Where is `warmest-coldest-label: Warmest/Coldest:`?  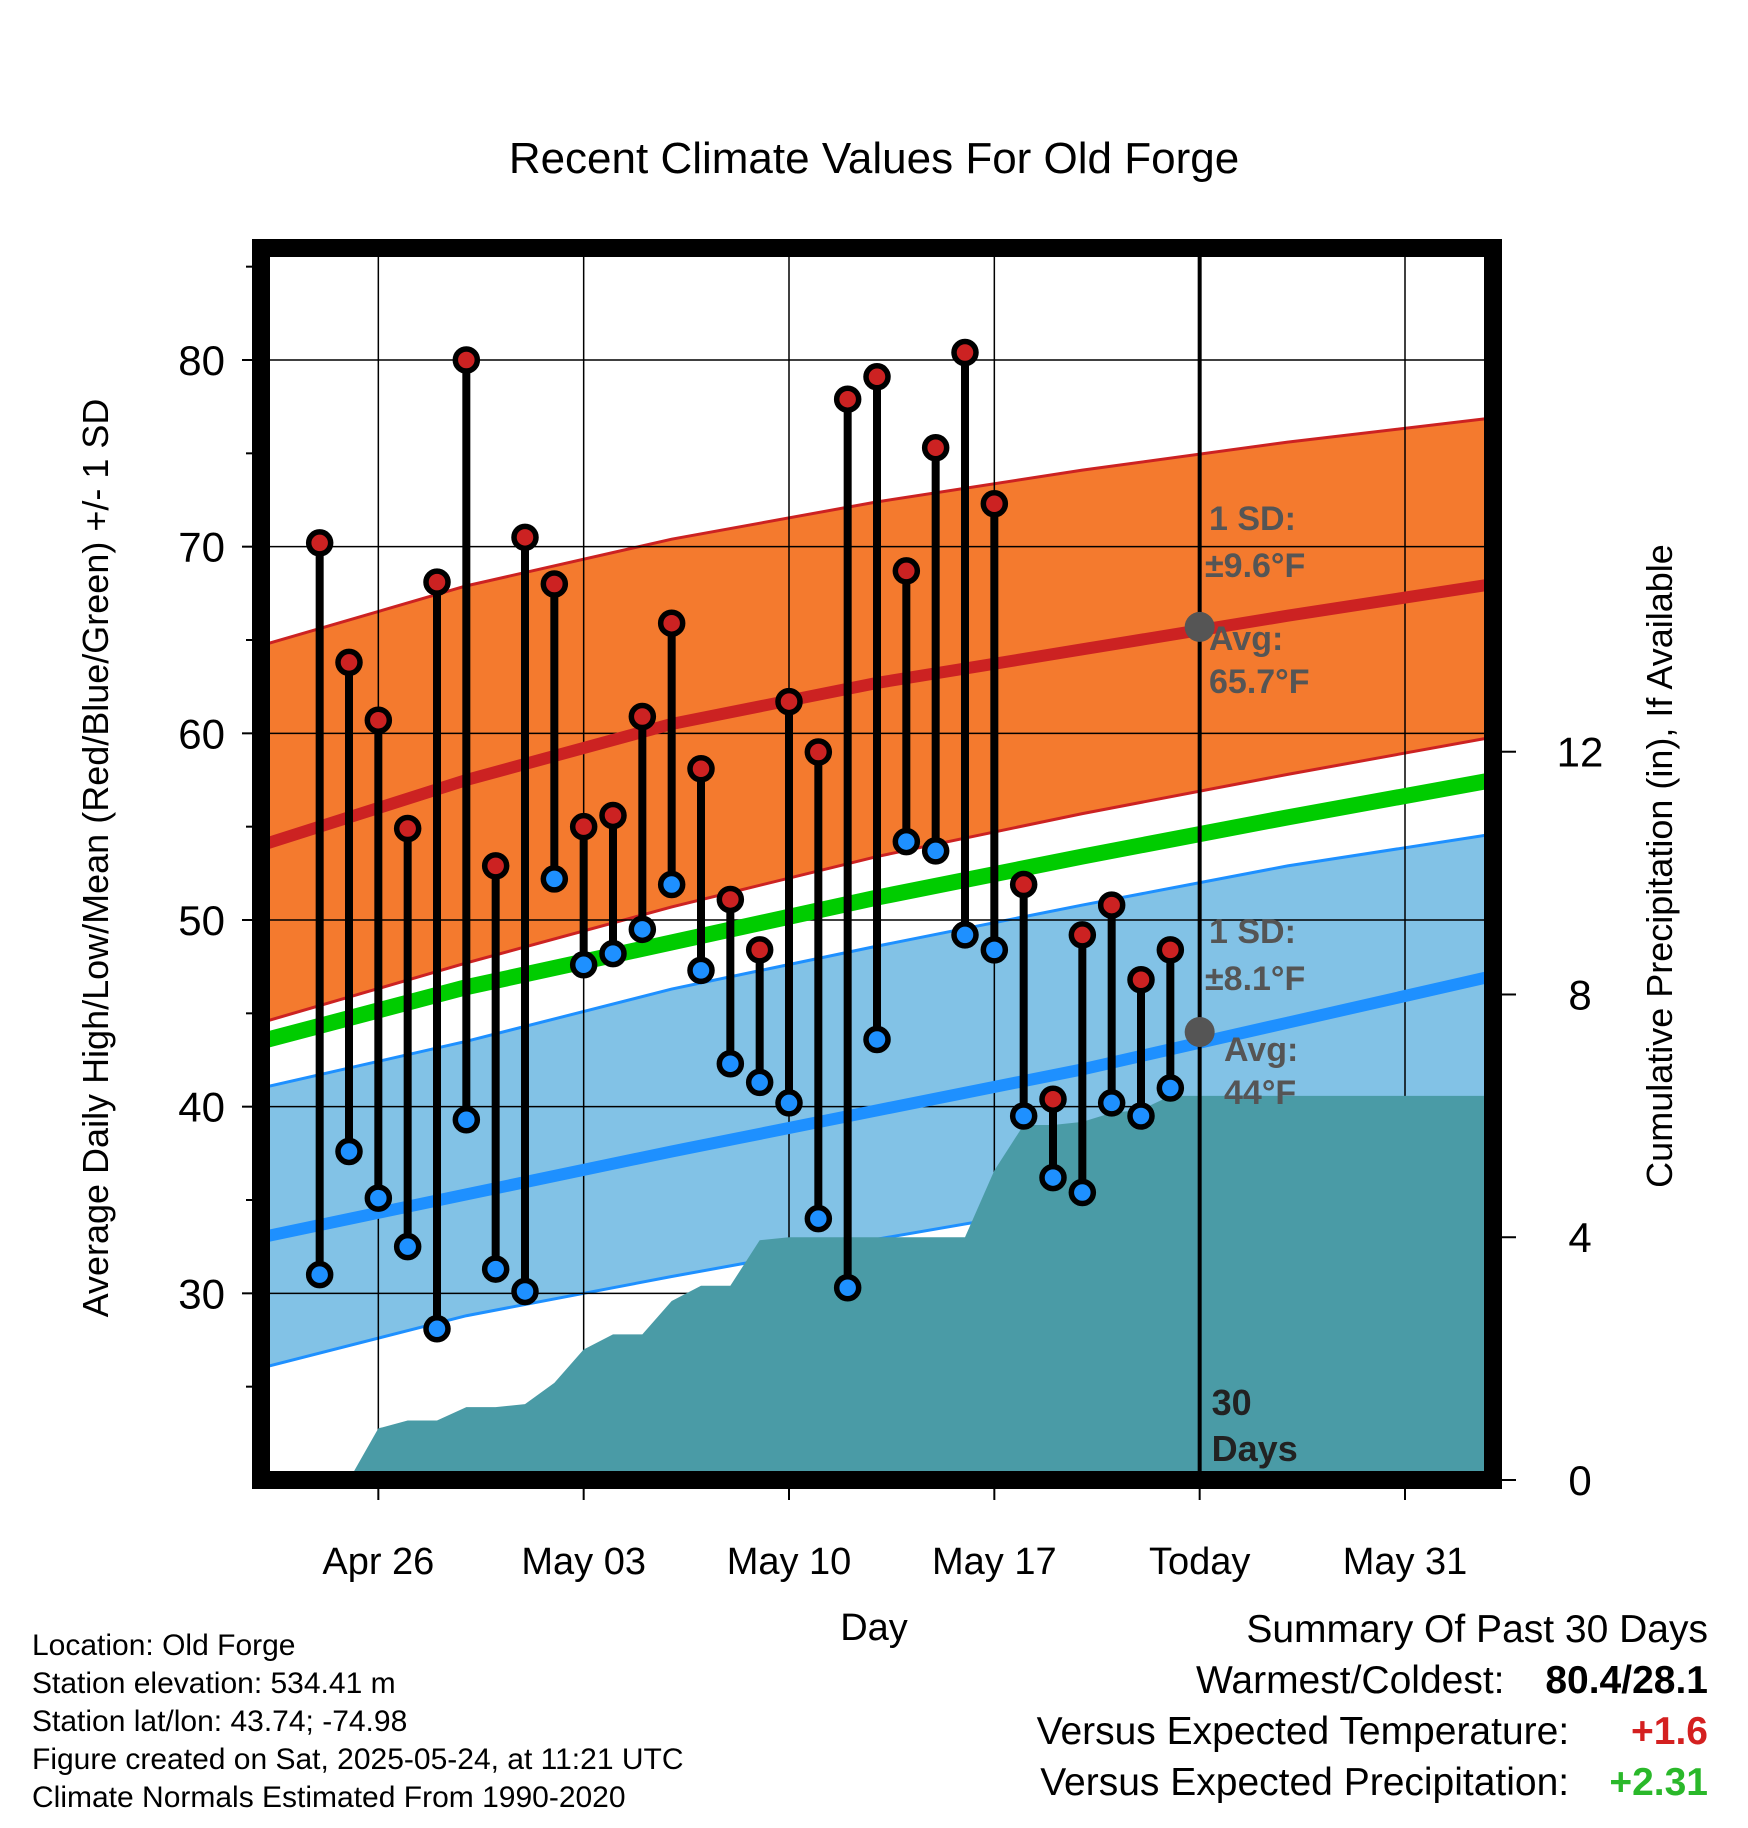
warmest-coldest-label: Warmest/Coldest: is located at coordinates (1350, 1680).